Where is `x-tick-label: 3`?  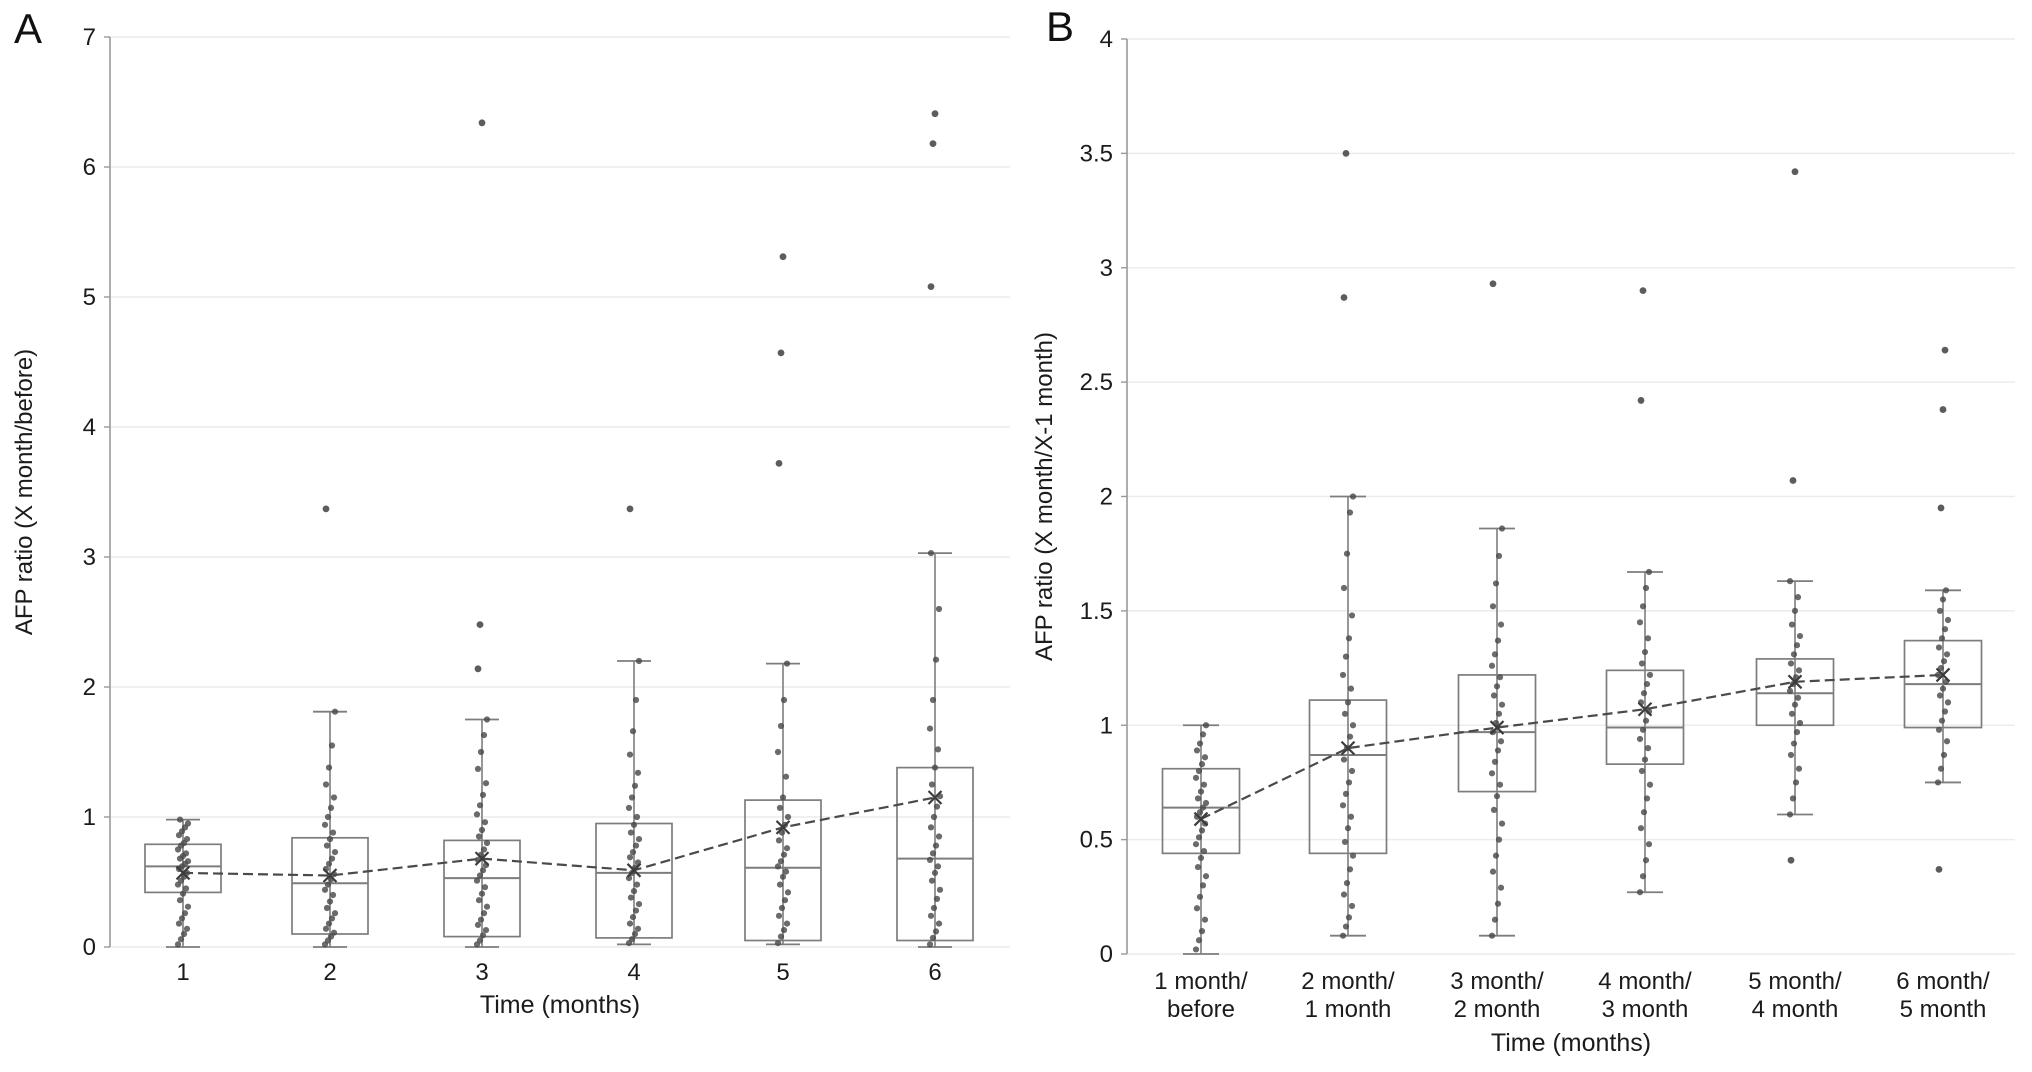
x-tick-label: 3 is located at coordinates (481, 972).